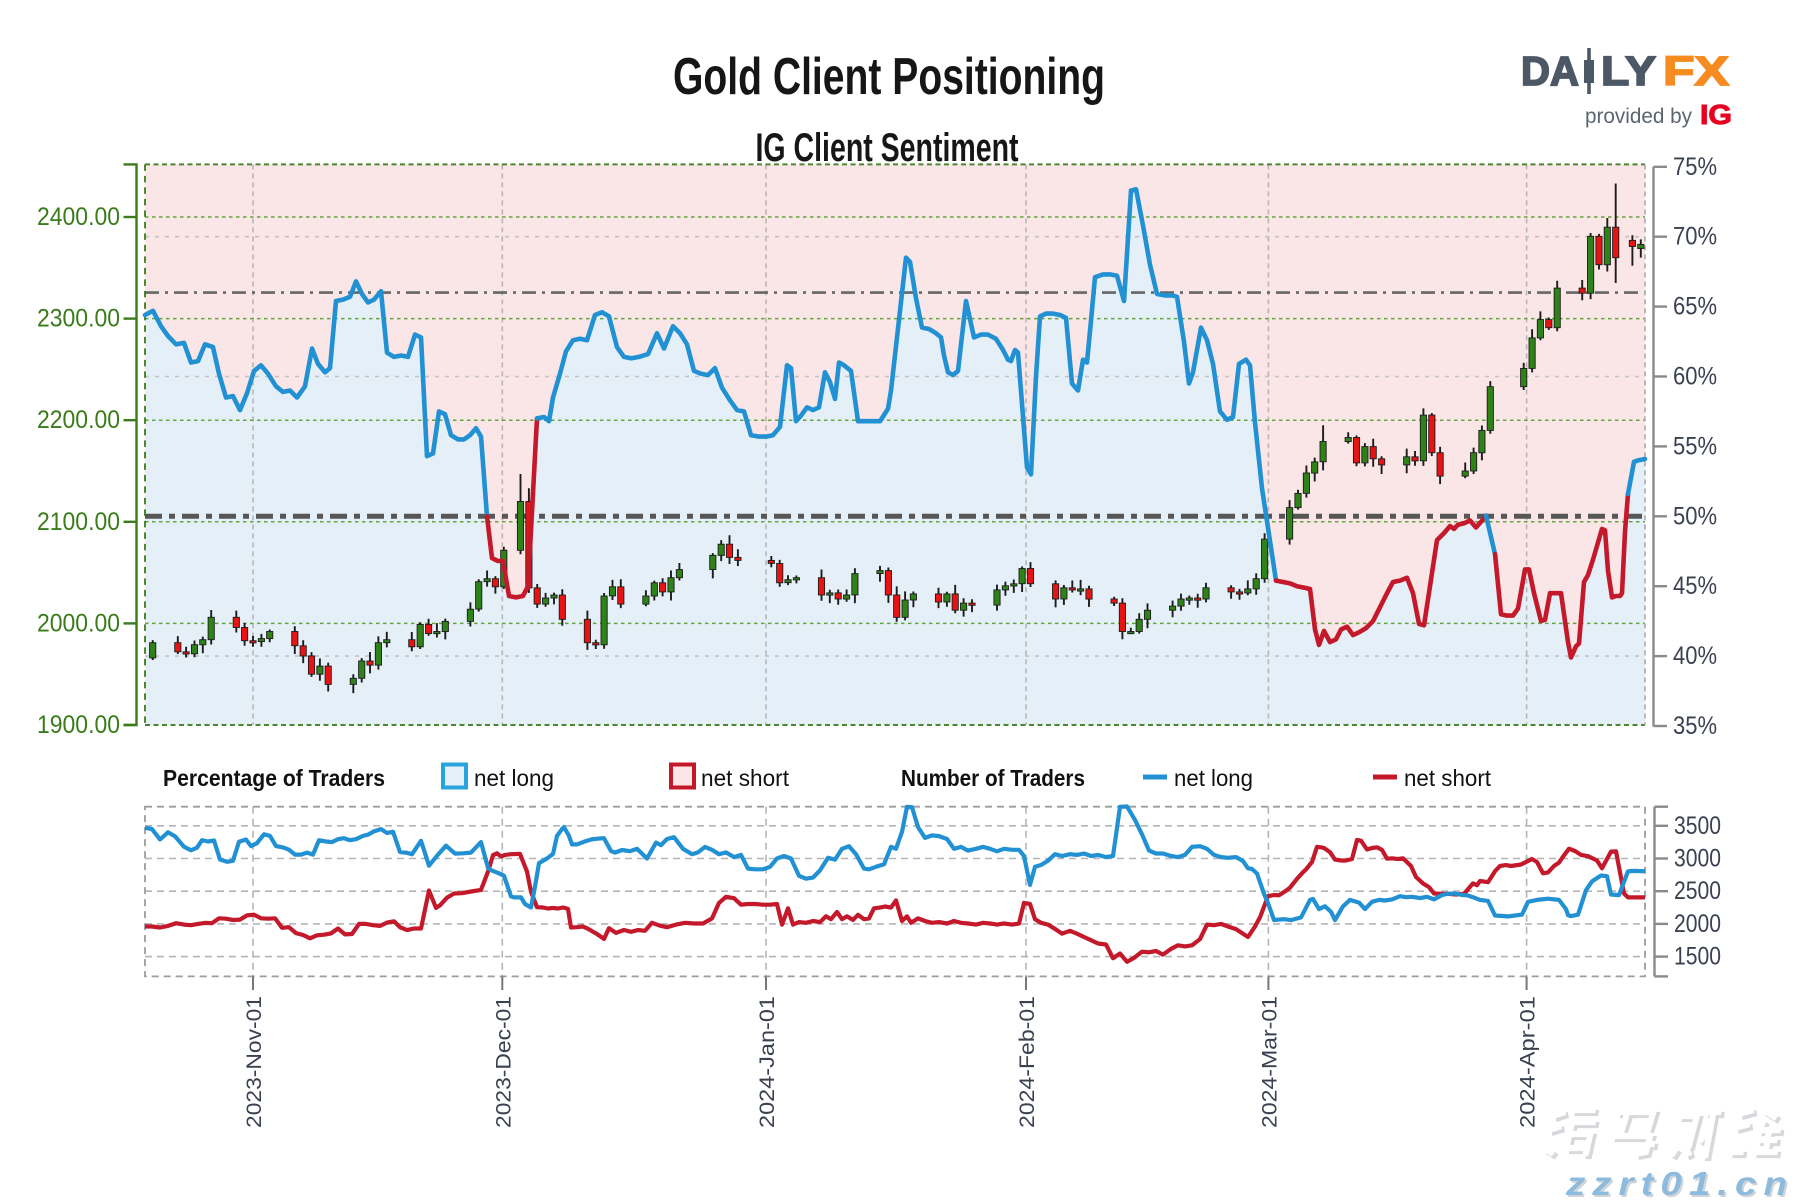  What do you see at coordinates (887, 148) in the screenshot?
I see `svg-text: IG Client Sentiment` at bounding box center [887, 148].